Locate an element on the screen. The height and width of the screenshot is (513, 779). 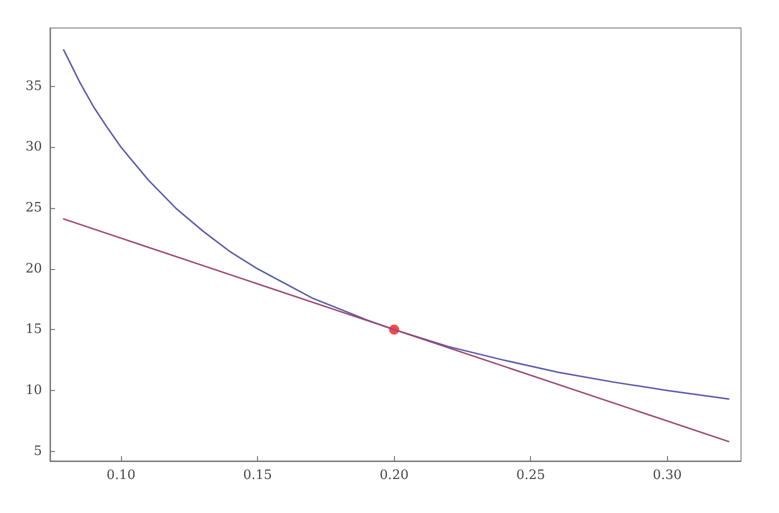
y-tick-label: 10 is located at coordinates (33, 390).